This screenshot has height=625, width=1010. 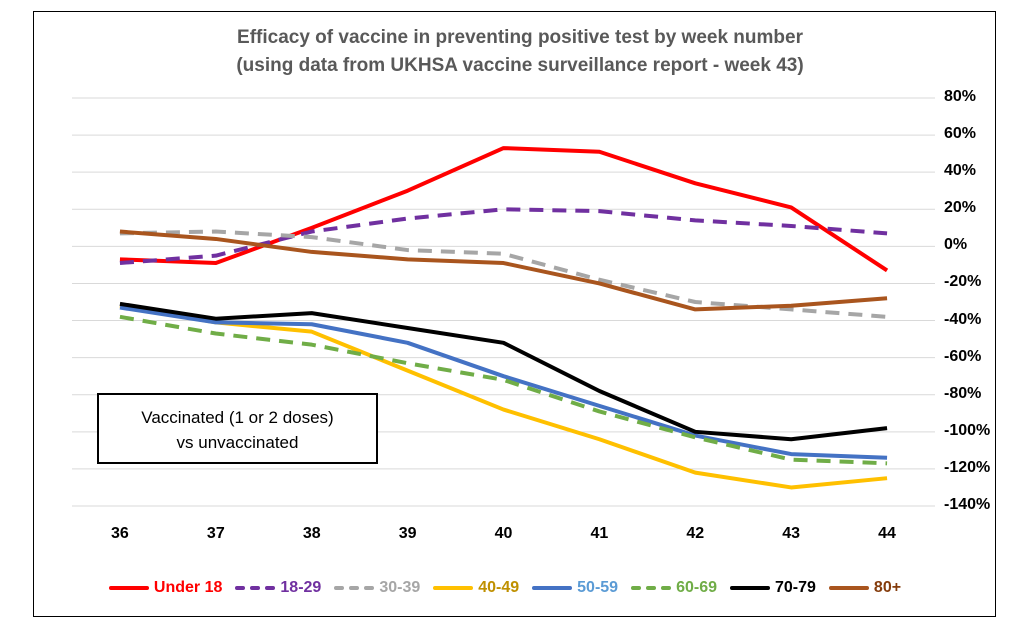 I want to click on legend-item-50-59: 50-59, so click(x=575, y=588).